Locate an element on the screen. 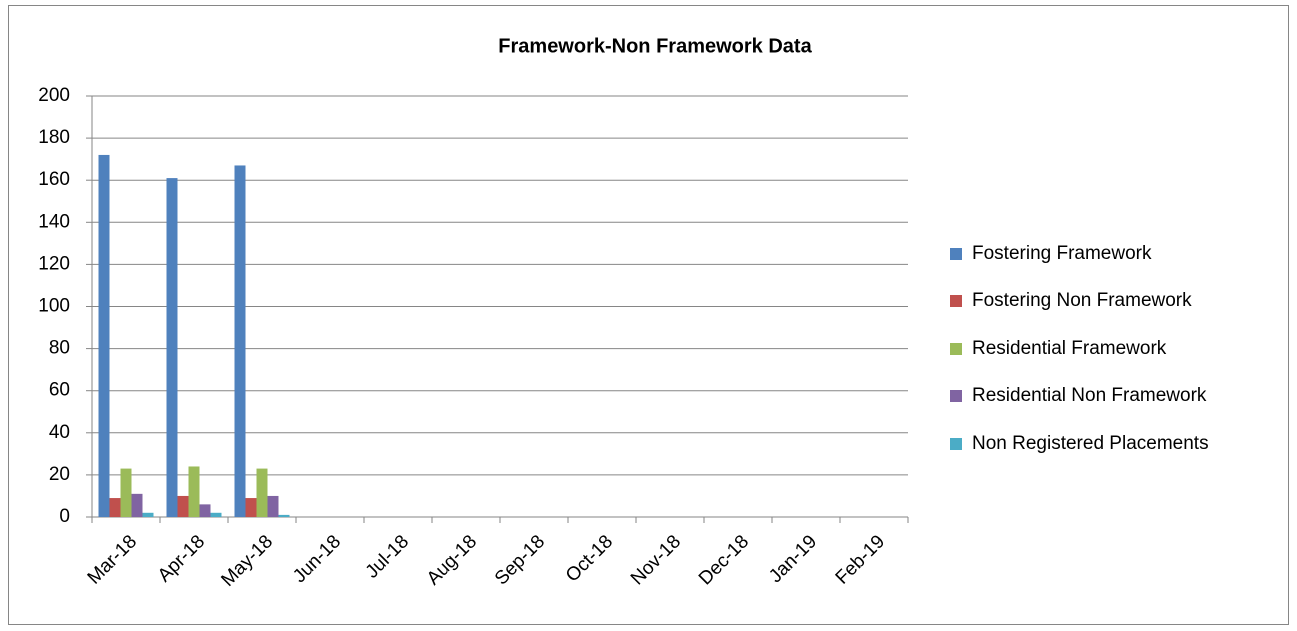  y-tick-label: 0 is located at coordinates (64, 516).